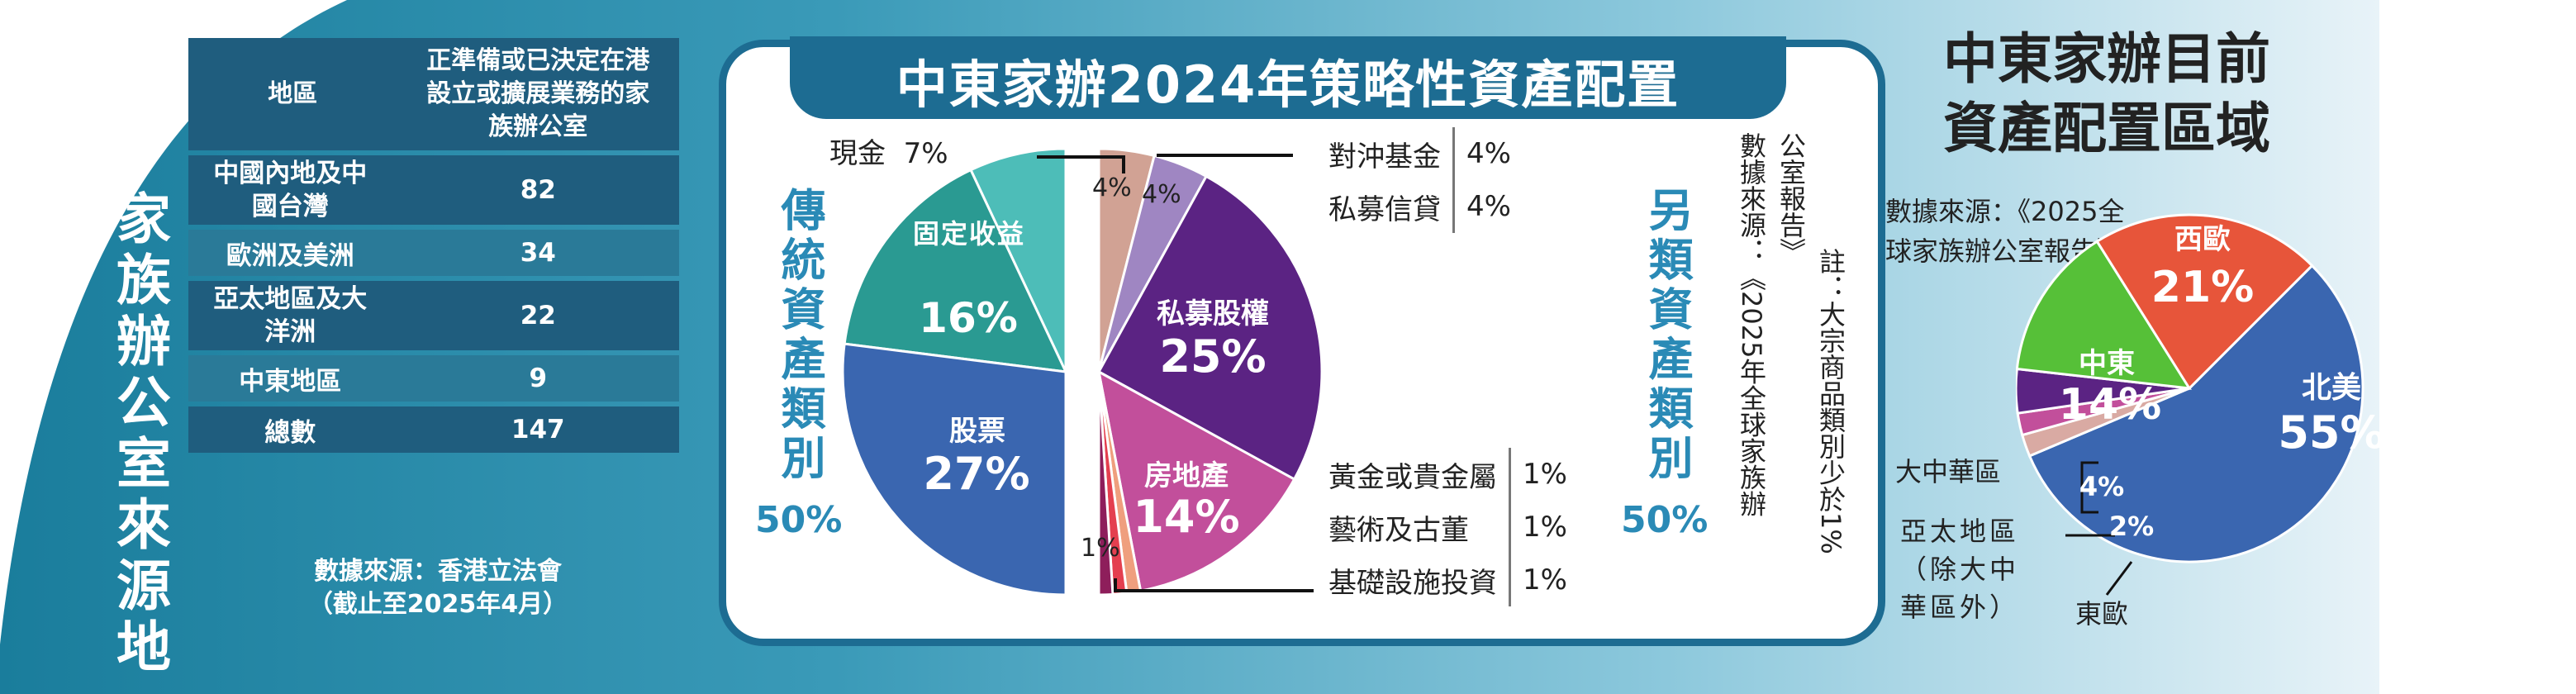  I want to click on alt-table-bottom: 黃金或貴金屬 1% 藝術及古董 1% 基礎設施投資 1%, so click(1448, 527).